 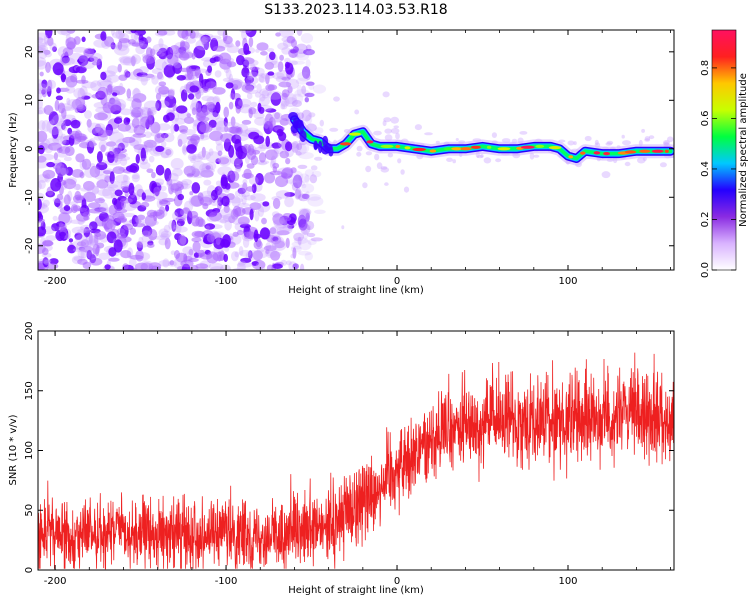 I want to click on y-tick-label: 100, so click(x=29, y=450).